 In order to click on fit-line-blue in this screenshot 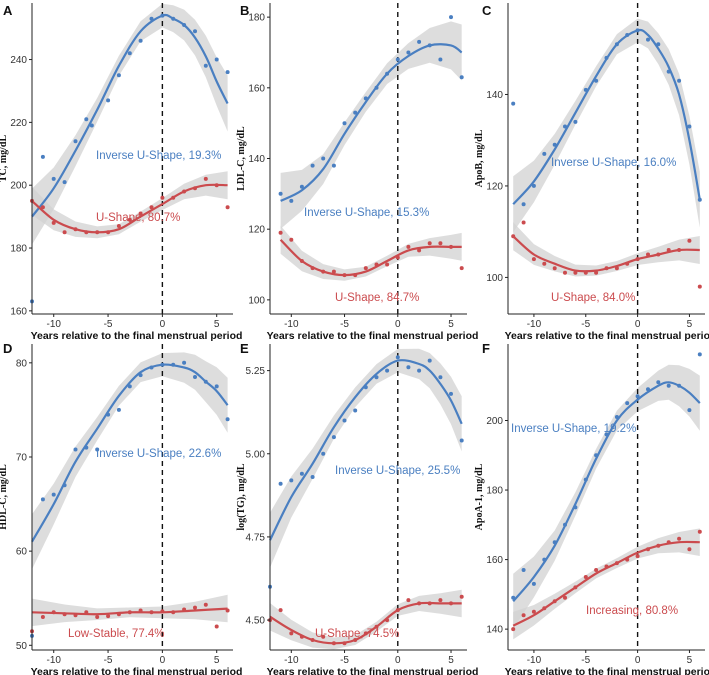, I will do `click(366, 450)`.